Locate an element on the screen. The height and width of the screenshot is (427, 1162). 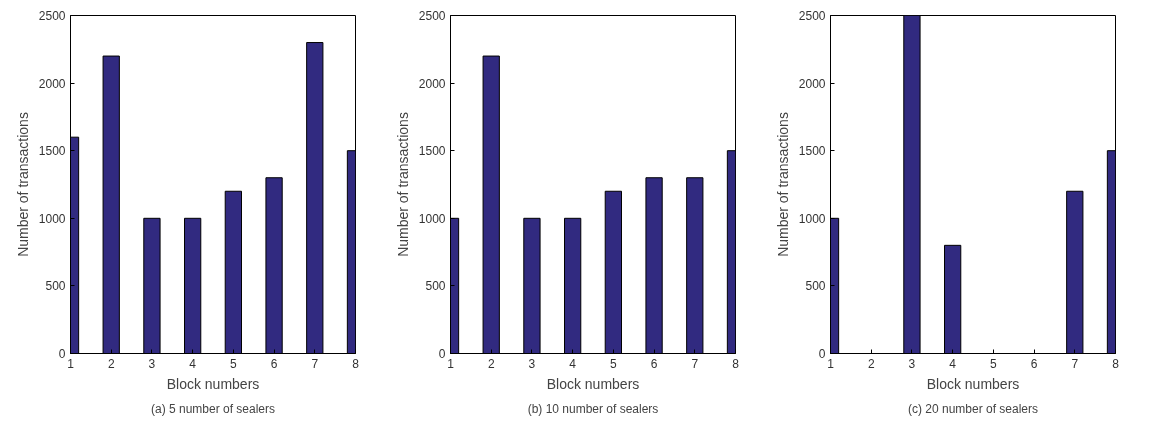
text: (c) 20 number of sealers is located at coordinates (973, 408).